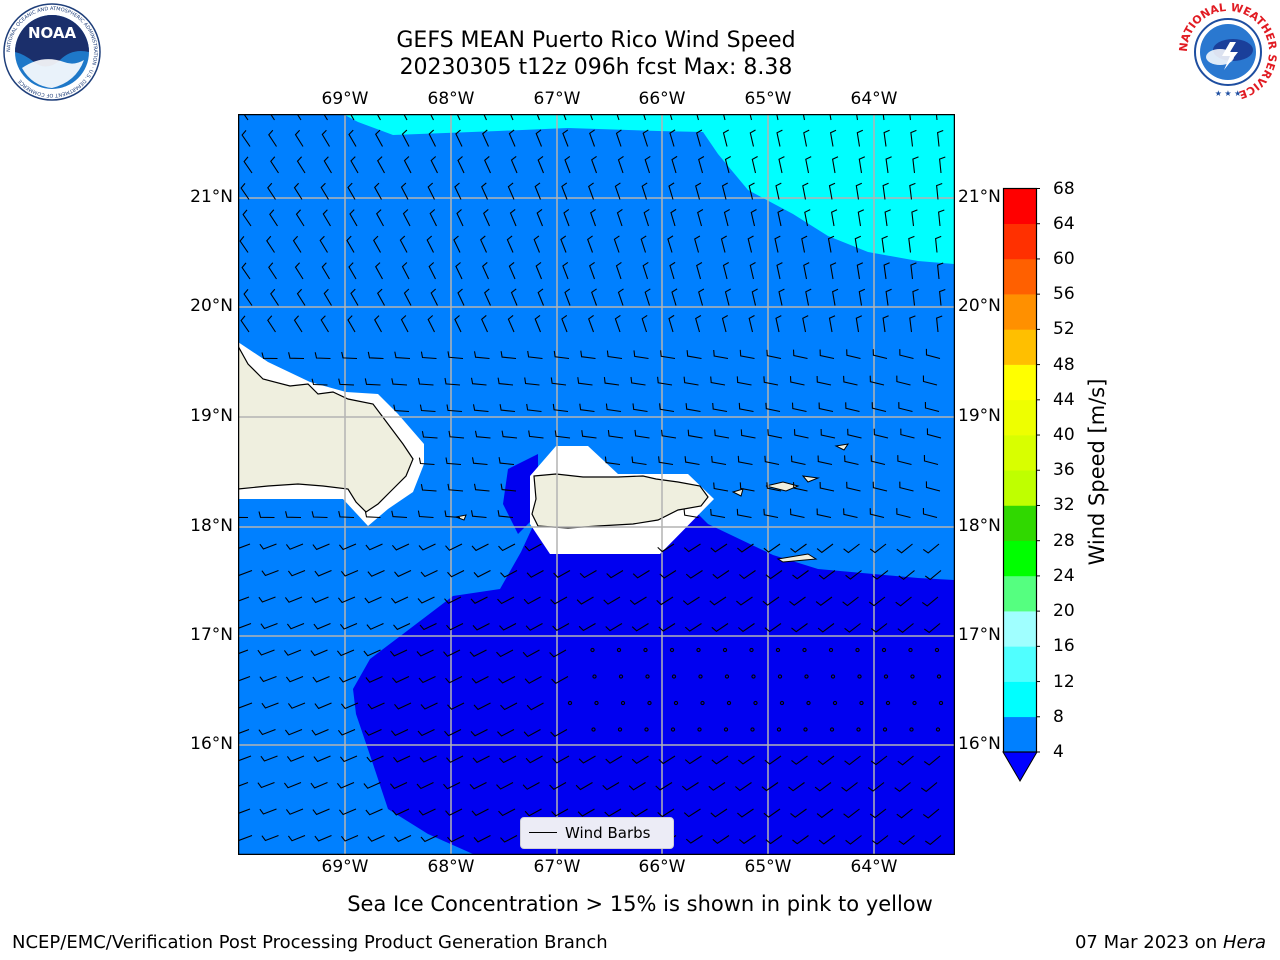  I want to click on lon-label-bottom: 67°W, so click(557, 867).